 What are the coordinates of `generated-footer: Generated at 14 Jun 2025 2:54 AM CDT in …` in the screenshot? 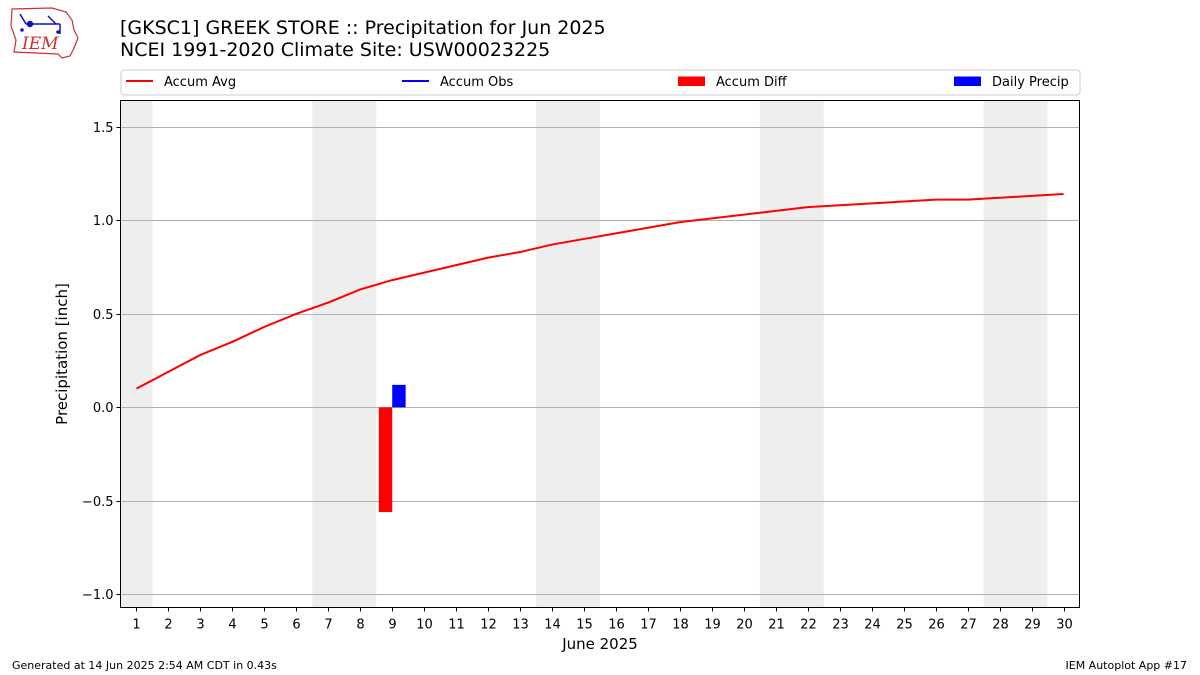 It's located at (144, 665).